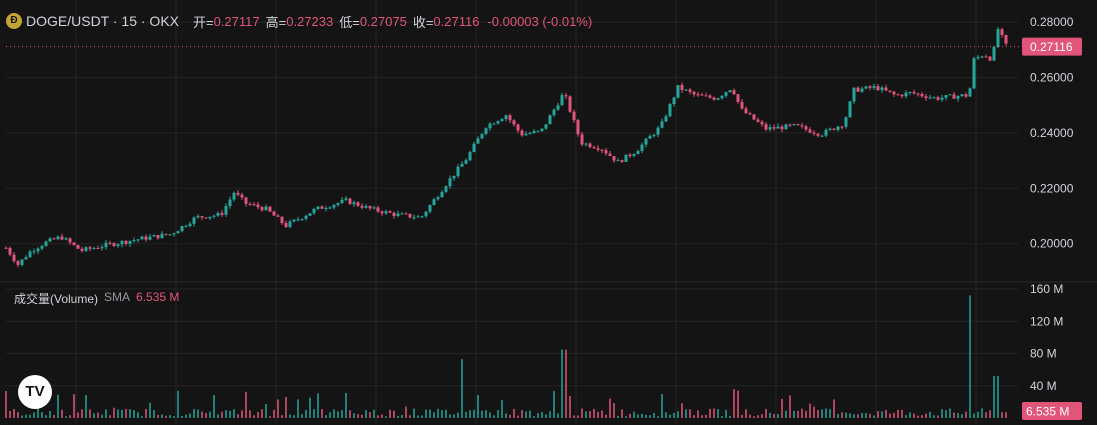 The height and width of the screenshot is (425, 1097). Describe the element at coordinates (102, 21) in the screenshot. I see `symbol-title: DOGE/USDT · 15 · OKX` at that location.